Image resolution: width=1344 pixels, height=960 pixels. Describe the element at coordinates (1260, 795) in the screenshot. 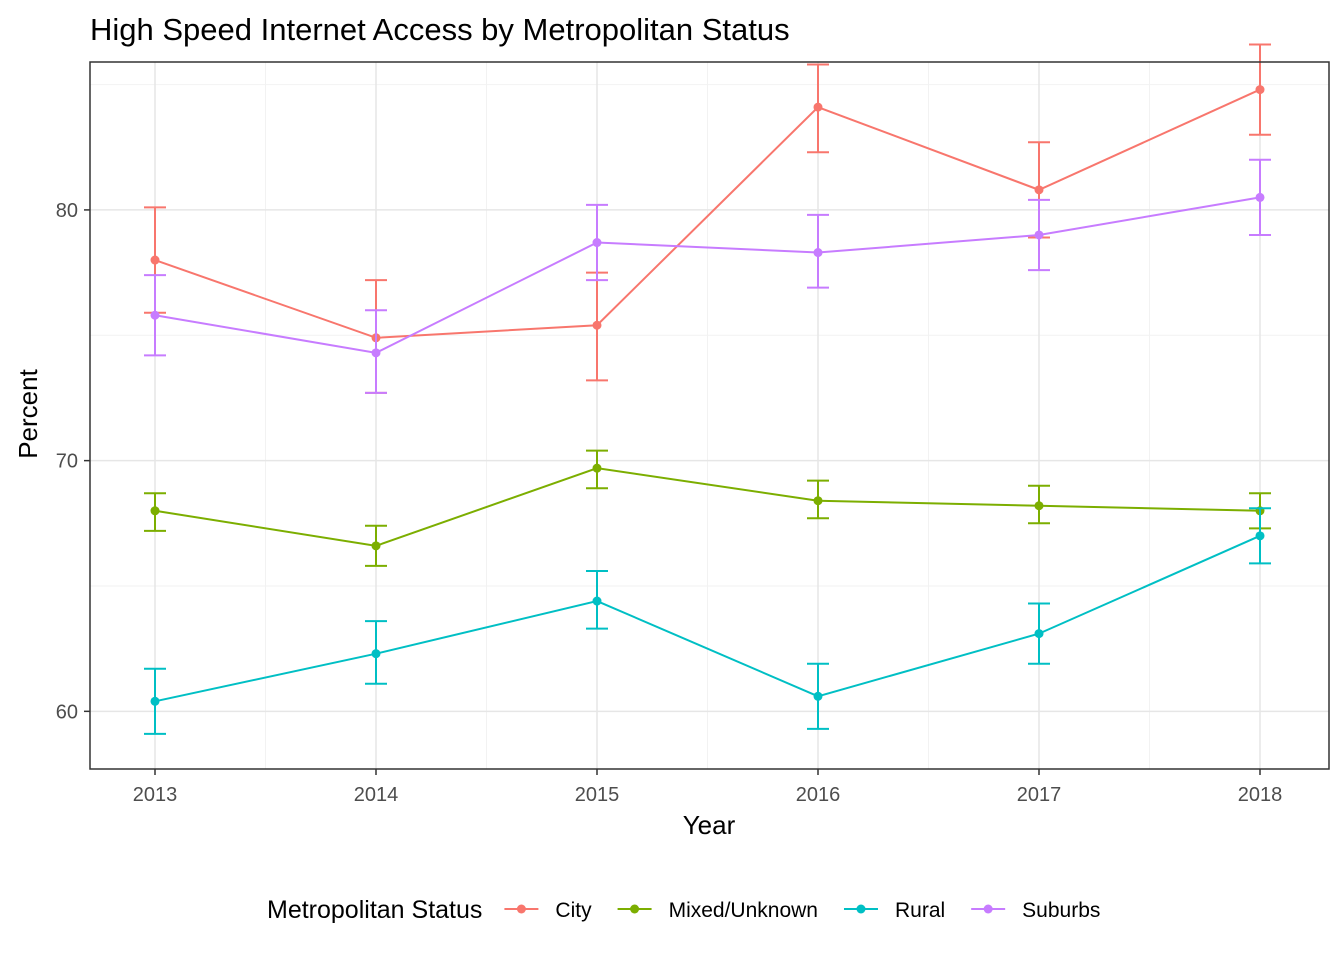

I see `x-tick-label: 2018` at that location.